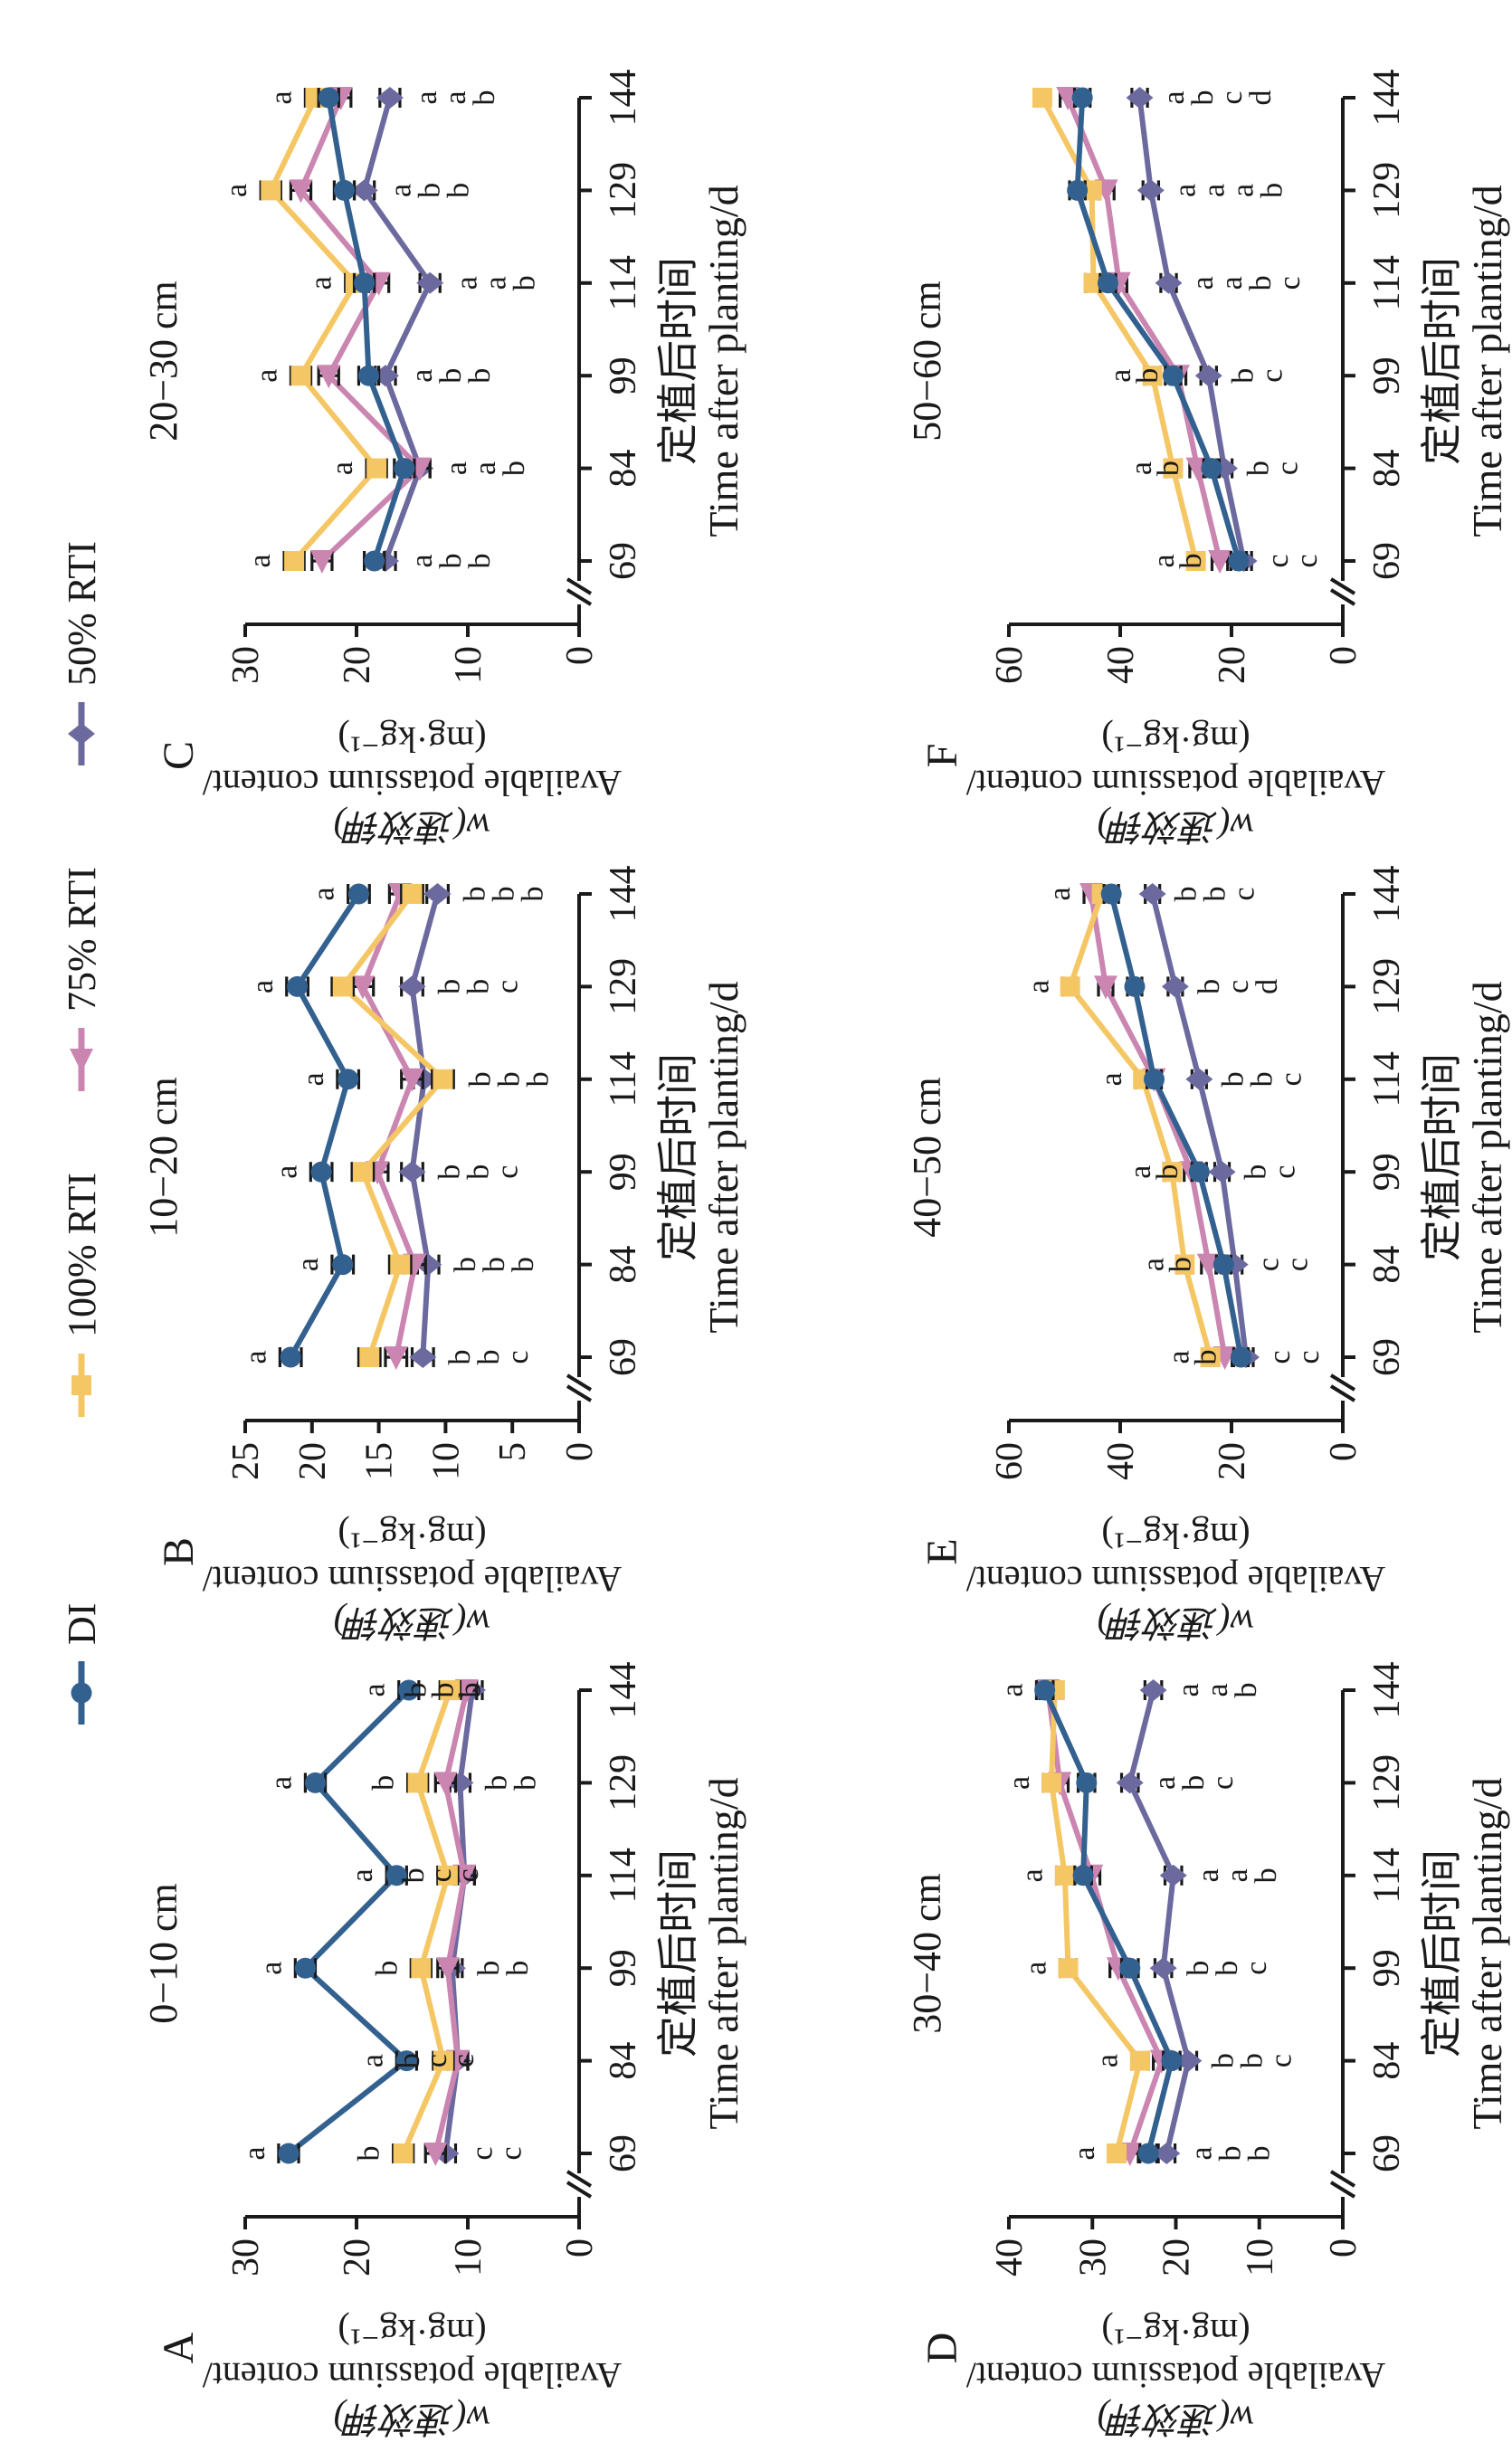  What do you see at coordinates (1387, 1875) in the screenshot?
I see `x-tick-label: 114` at bounding box center [1387, 1875].